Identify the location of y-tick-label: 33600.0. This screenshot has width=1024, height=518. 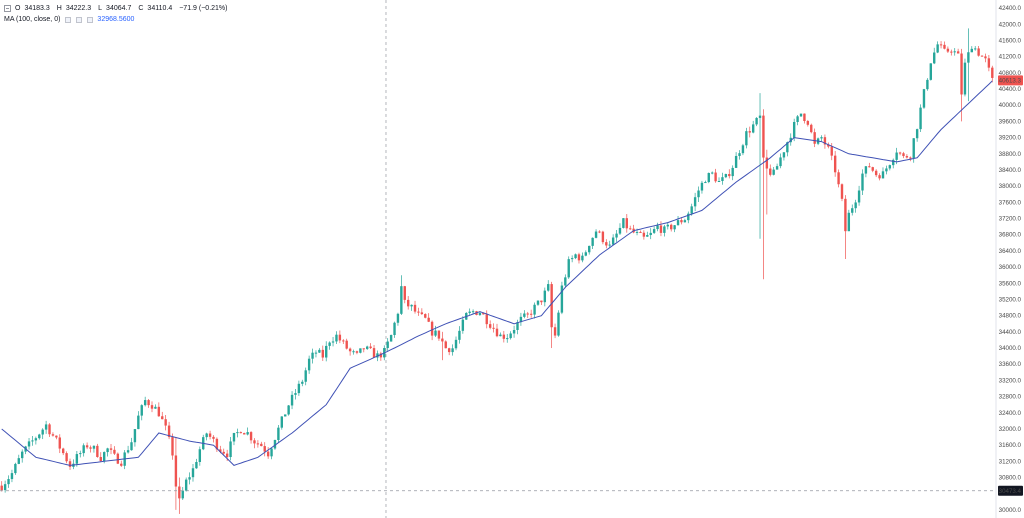
(1010, 364).